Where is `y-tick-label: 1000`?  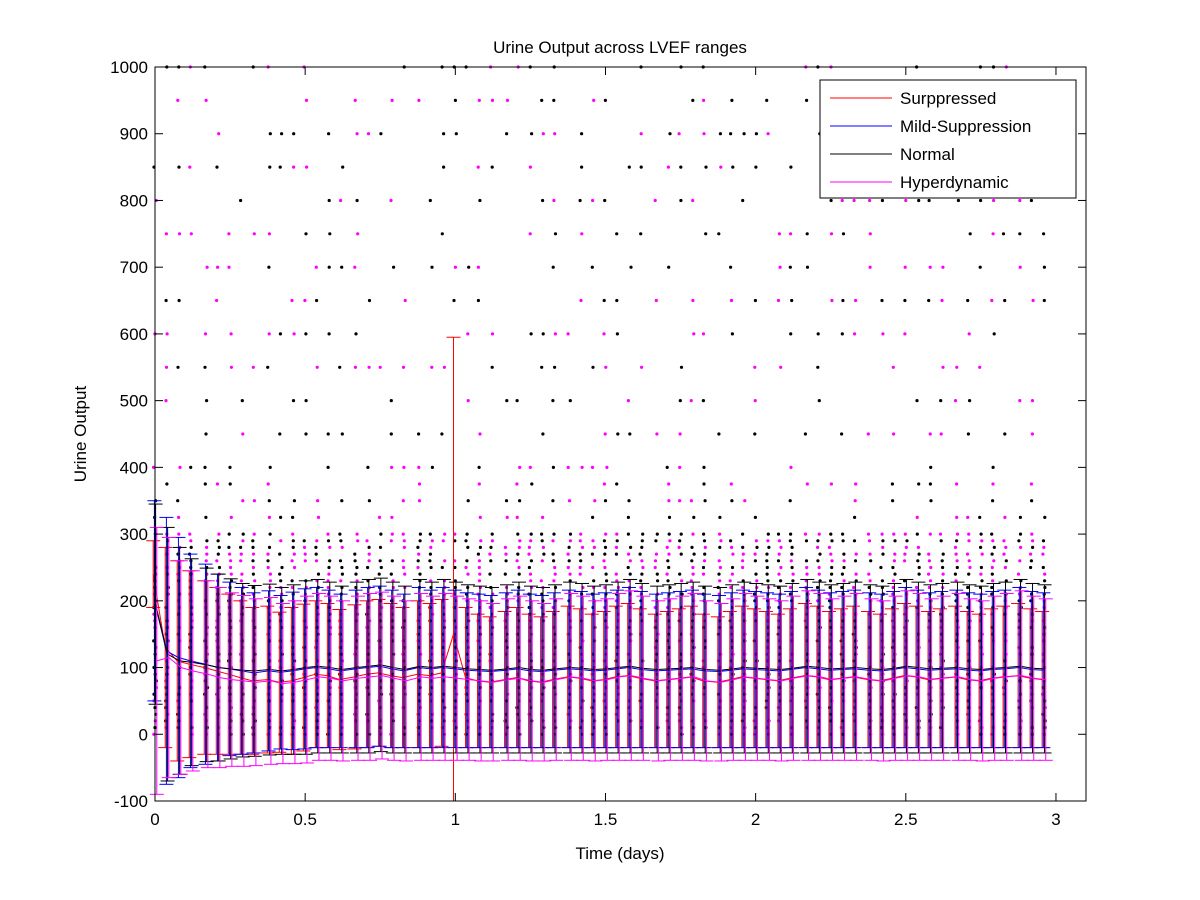
y-tick-label: 1000 is located at coordinates (129, 67).